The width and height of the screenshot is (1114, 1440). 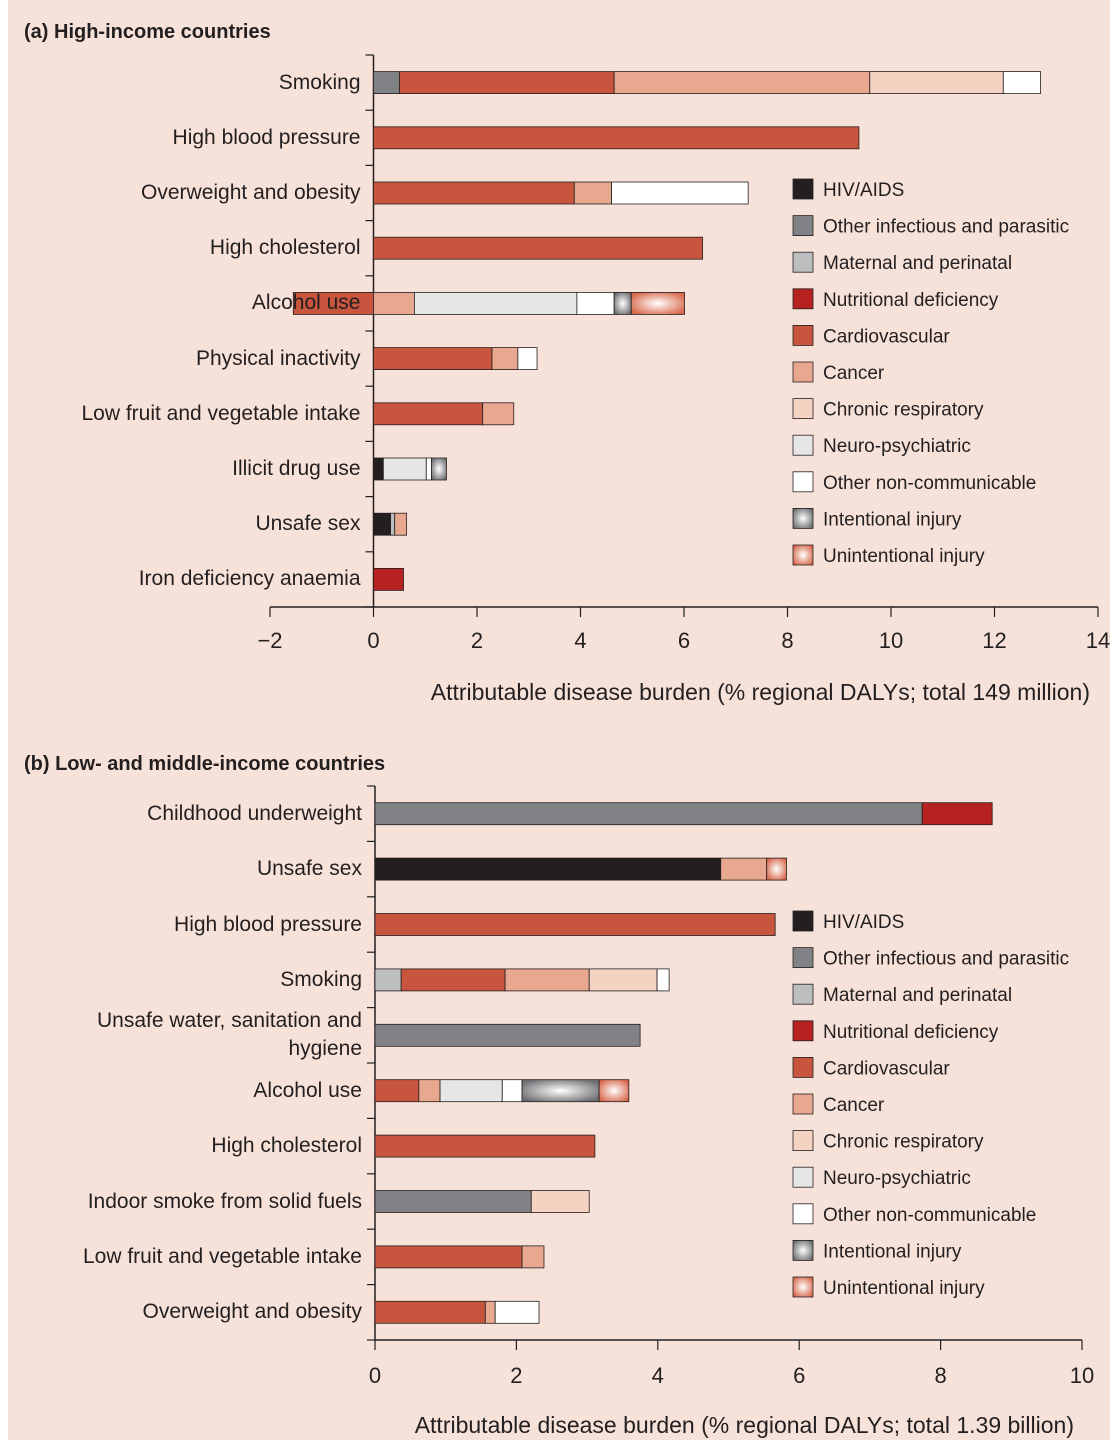 What do you see at coordinates (266, 137) in the screenshot?
I see `category-label: High blood pressure` at bounding box center [266, 137].